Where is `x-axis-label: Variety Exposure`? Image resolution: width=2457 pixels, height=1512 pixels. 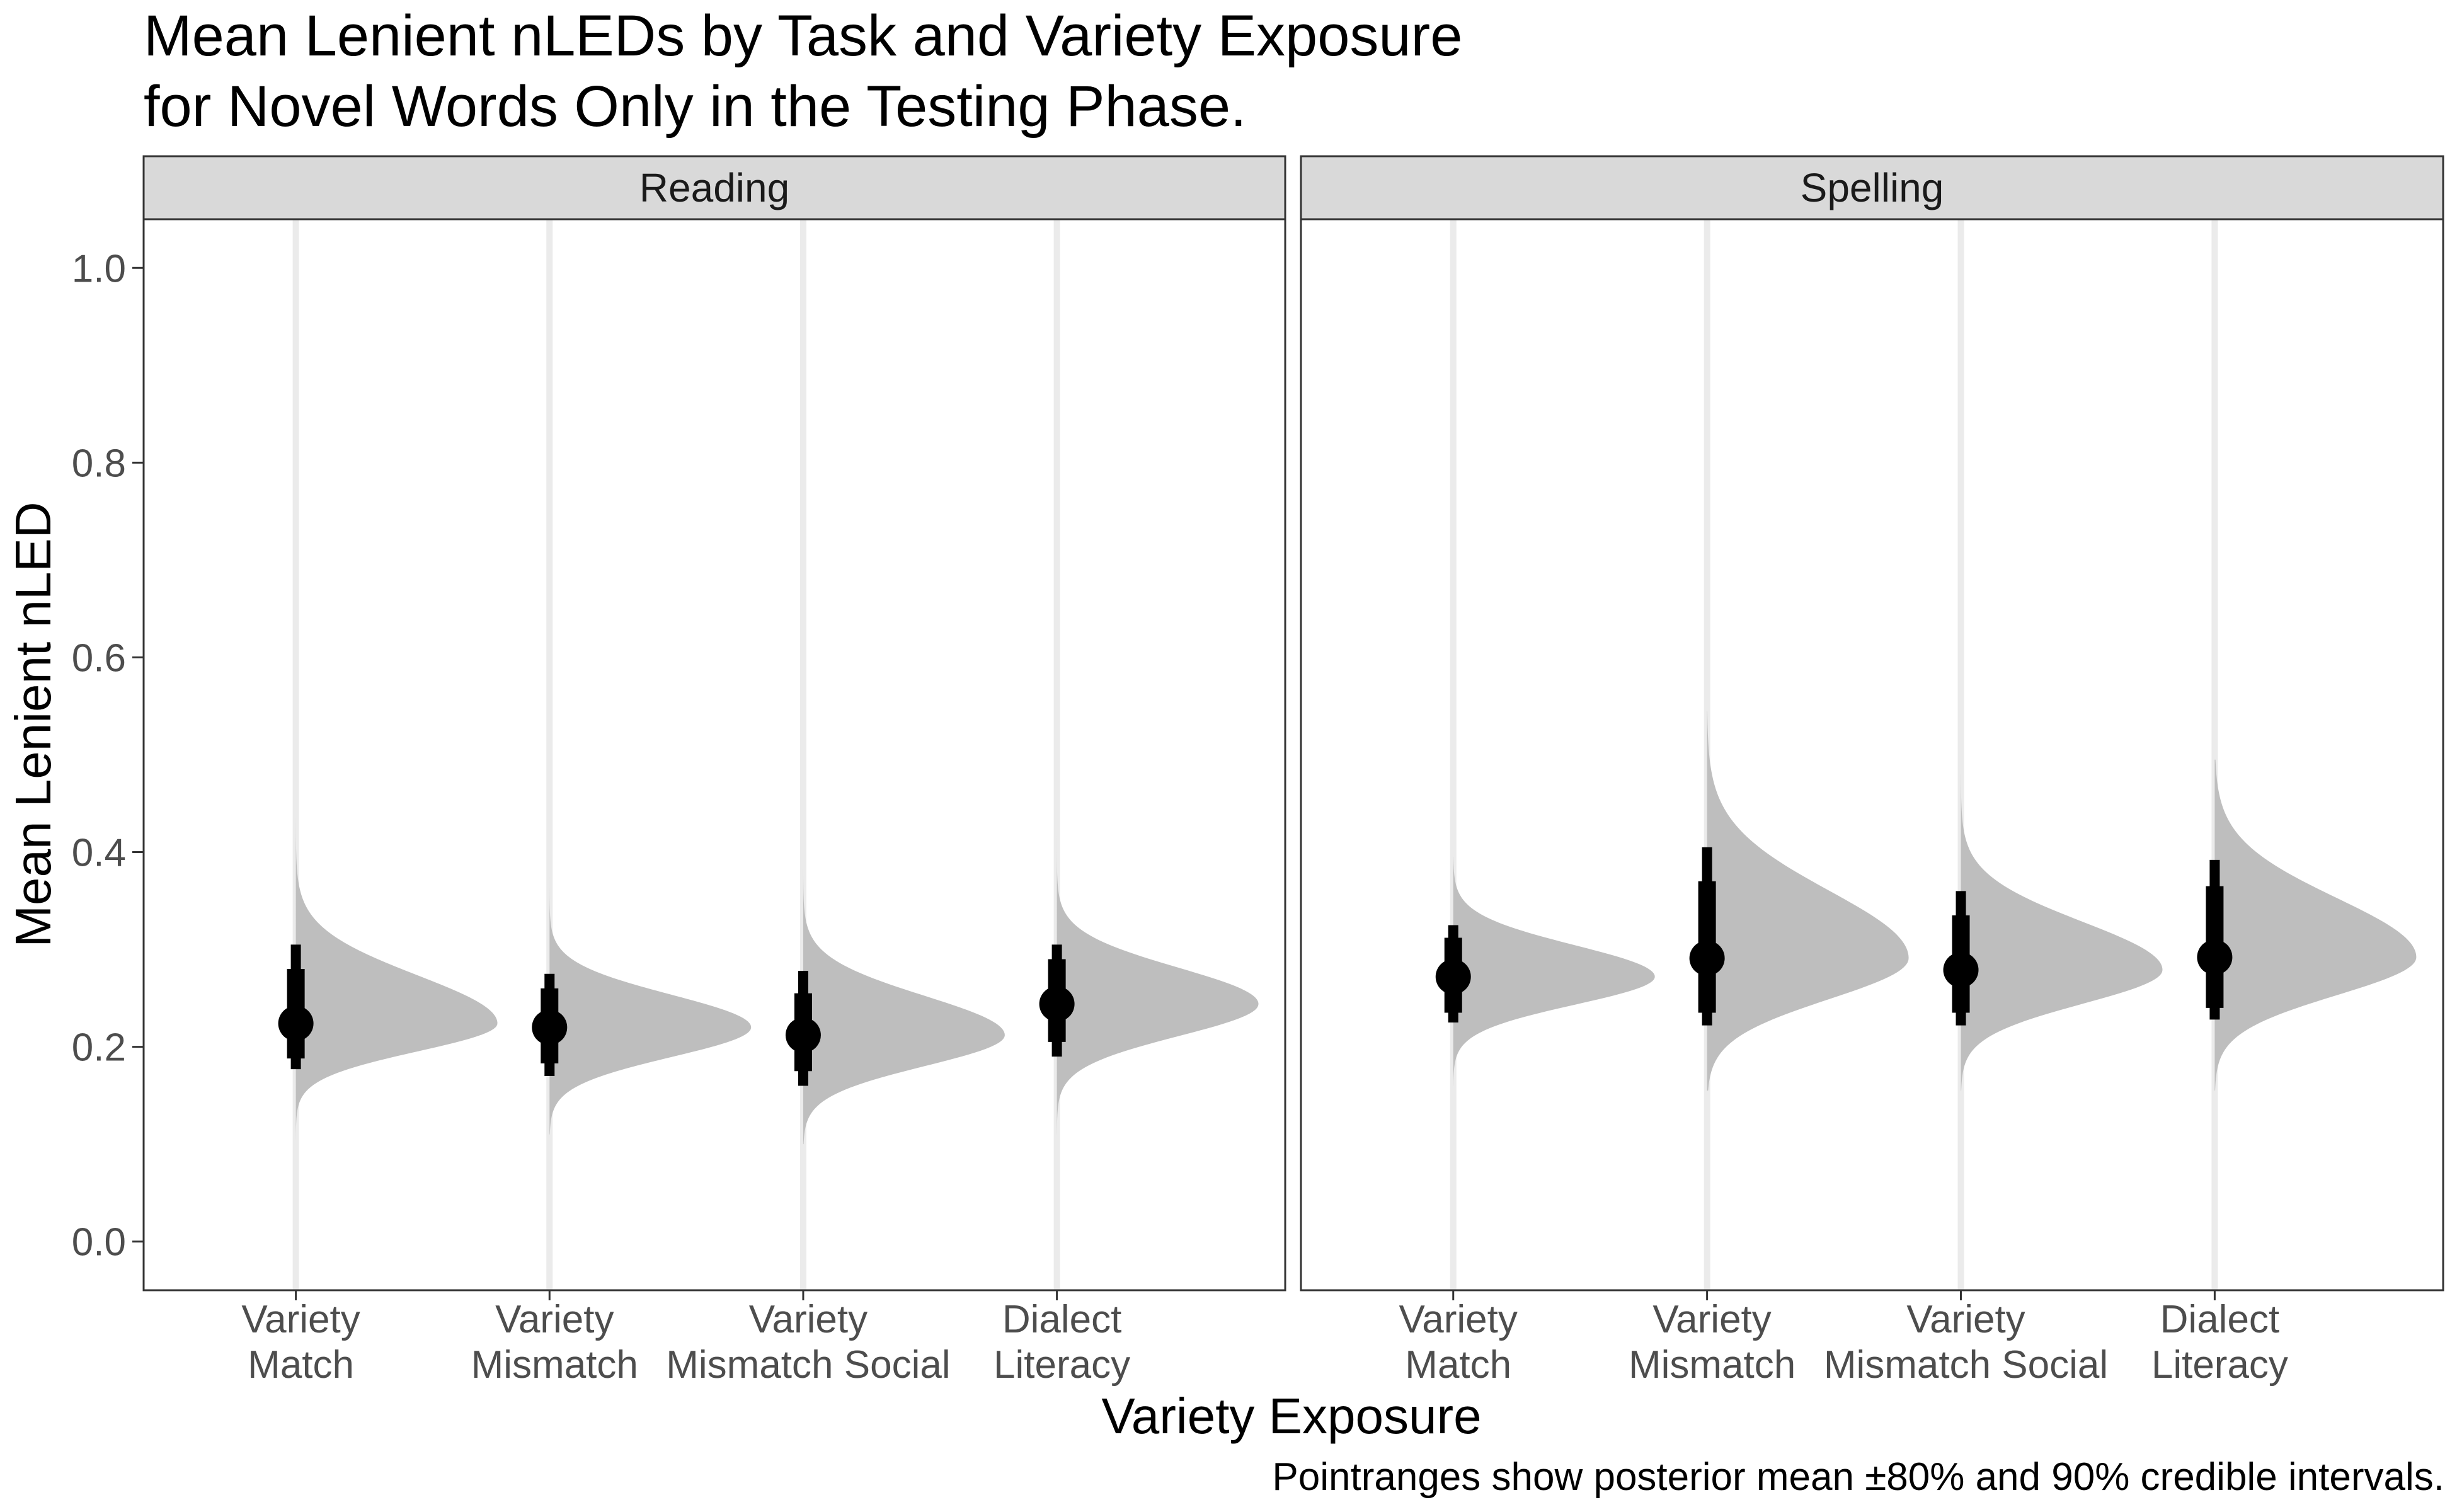 x-axis-label: Variety Exposure is located at coordinates (1291, 1416).